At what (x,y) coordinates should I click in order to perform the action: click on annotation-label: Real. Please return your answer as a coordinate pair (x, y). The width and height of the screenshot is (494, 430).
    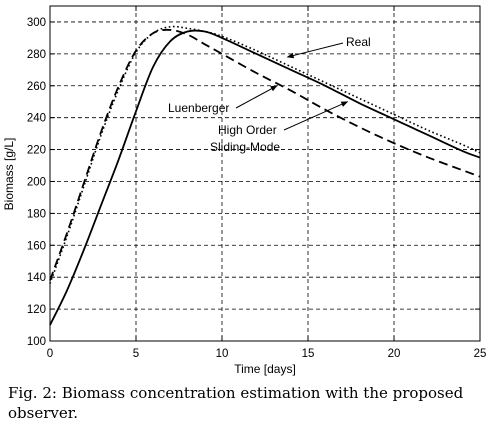
    Looking at the image, I should click on (358, 42).